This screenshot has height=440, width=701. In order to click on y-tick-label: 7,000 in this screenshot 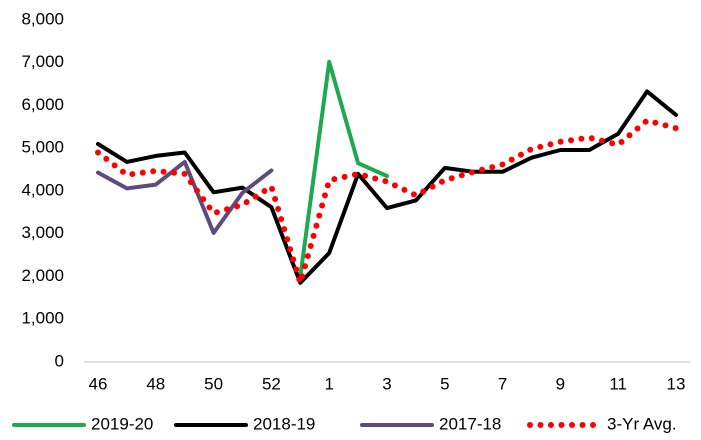, I will do `click(42, 61)`.